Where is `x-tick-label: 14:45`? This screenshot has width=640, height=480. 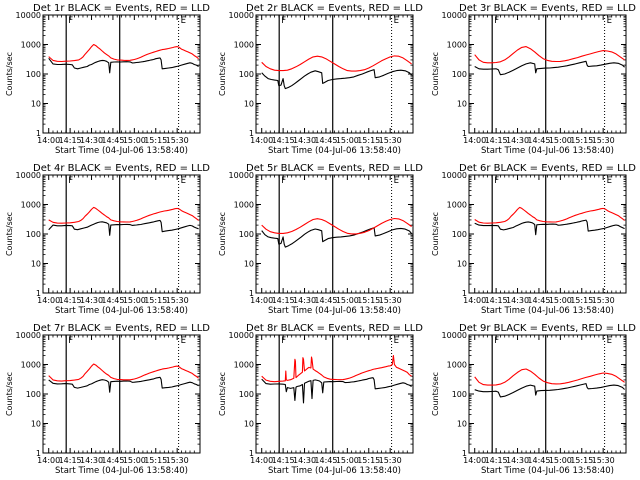 x-tick-label: 14:45 is located at coordinates (325, 300).